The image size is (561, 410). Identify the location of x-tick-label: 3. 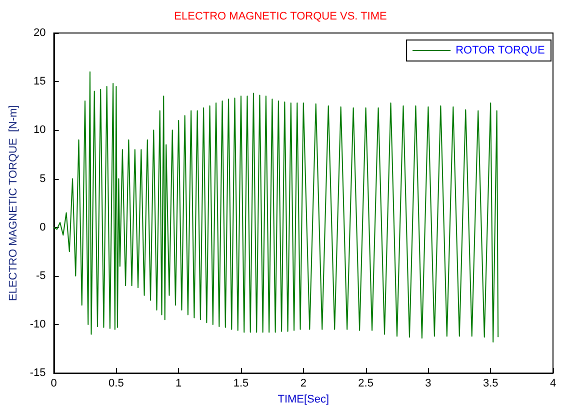
(428, 384).